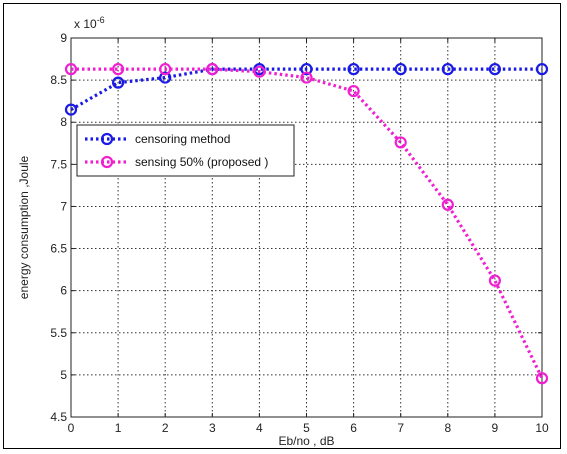  Describe the element at coordinates (201, 162) in the screenshot. I see `legend-label: sensing 50% (proposed )` at that location.